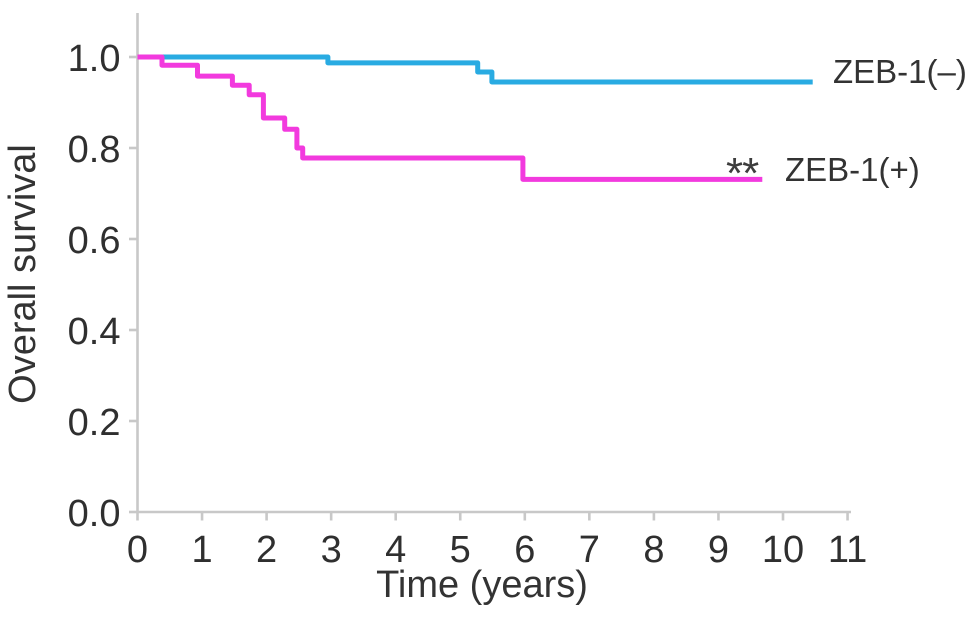 The image size is (969, 617). Describe the element at coordinates (266, 550) in the screenshot. I see `x-tick-label: 2` at that location.